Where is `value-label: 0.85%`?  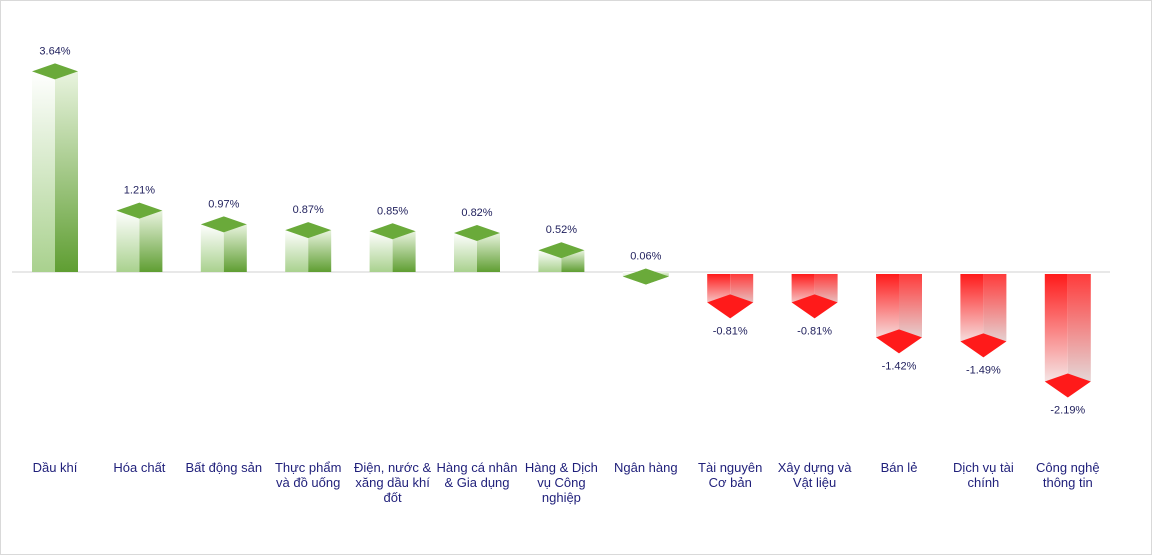
value-label: 0.85% is located at coordinates (392, 211).